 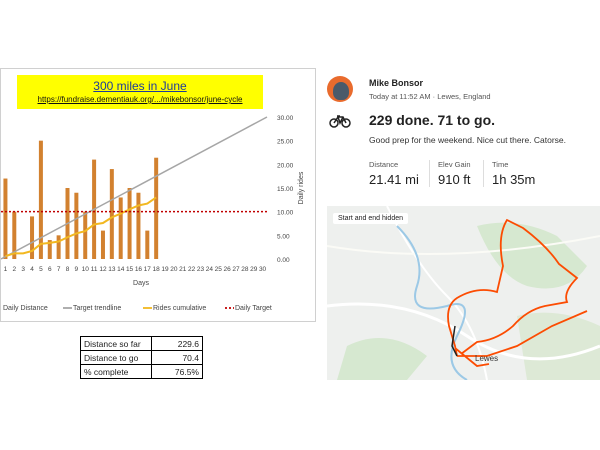 I want to click on legend-label: Daily Distance, so click(x=25, y=308).